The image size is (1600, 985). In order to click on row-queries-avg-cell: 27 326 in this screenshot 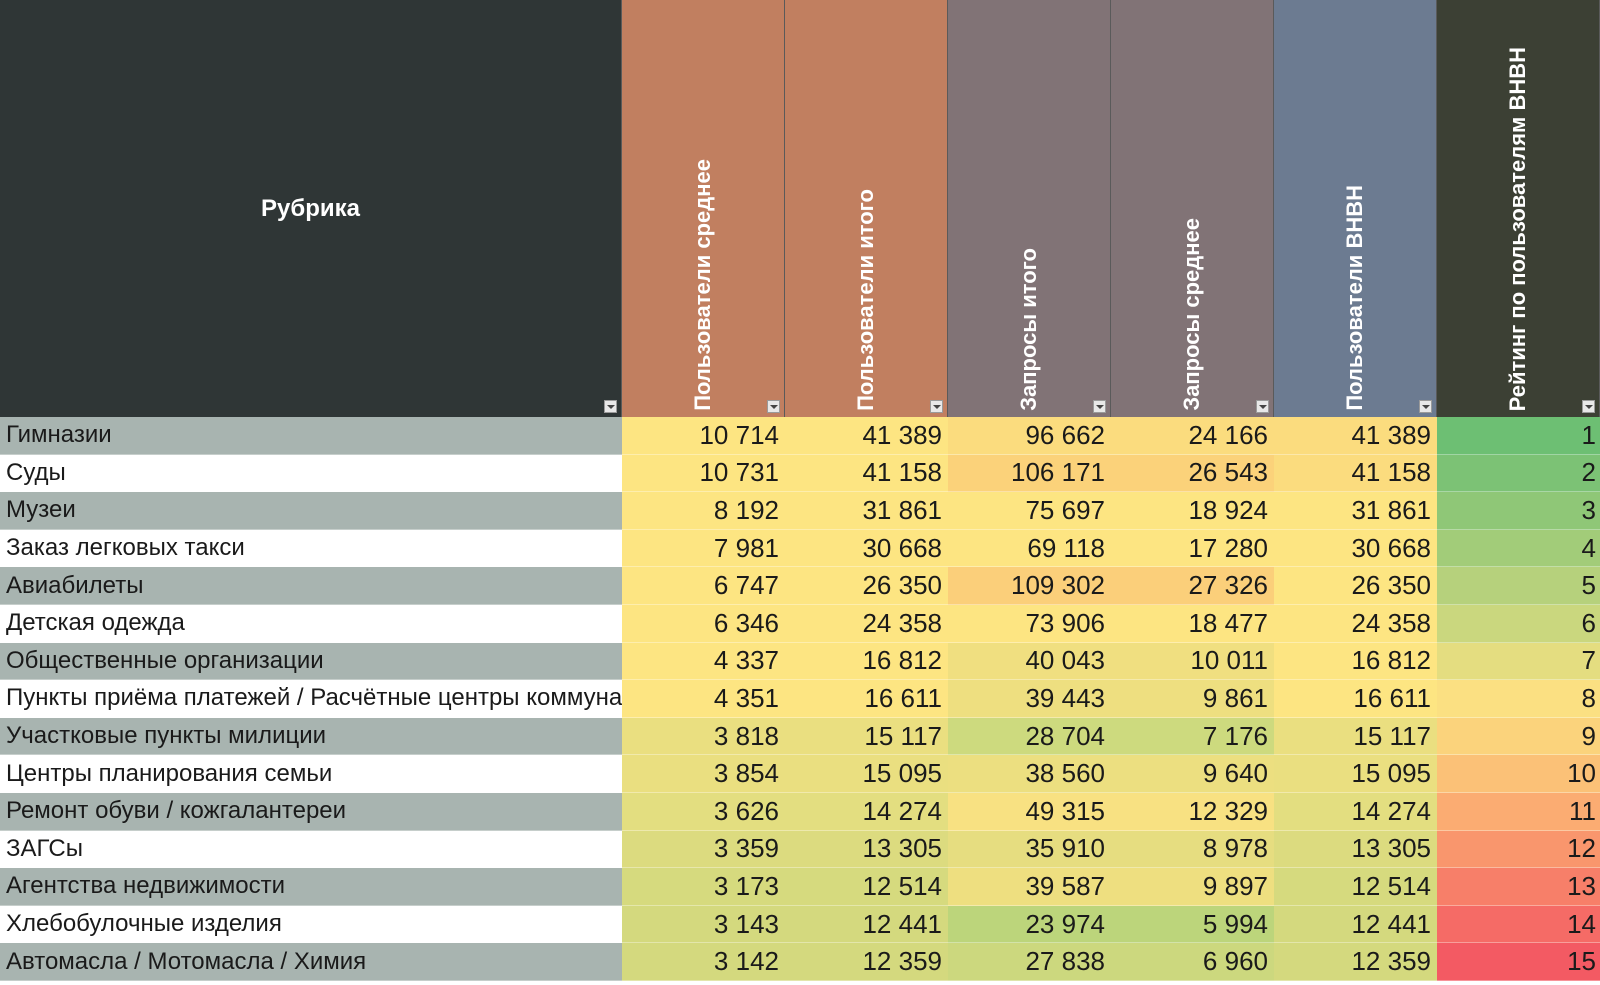, I will do `click(1192, 586)`.